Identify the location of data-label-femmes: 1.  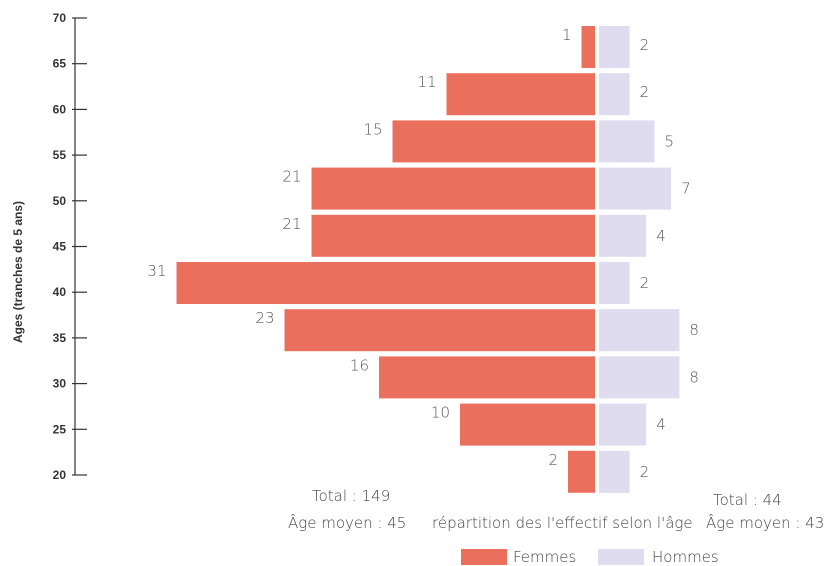
(567, 35).